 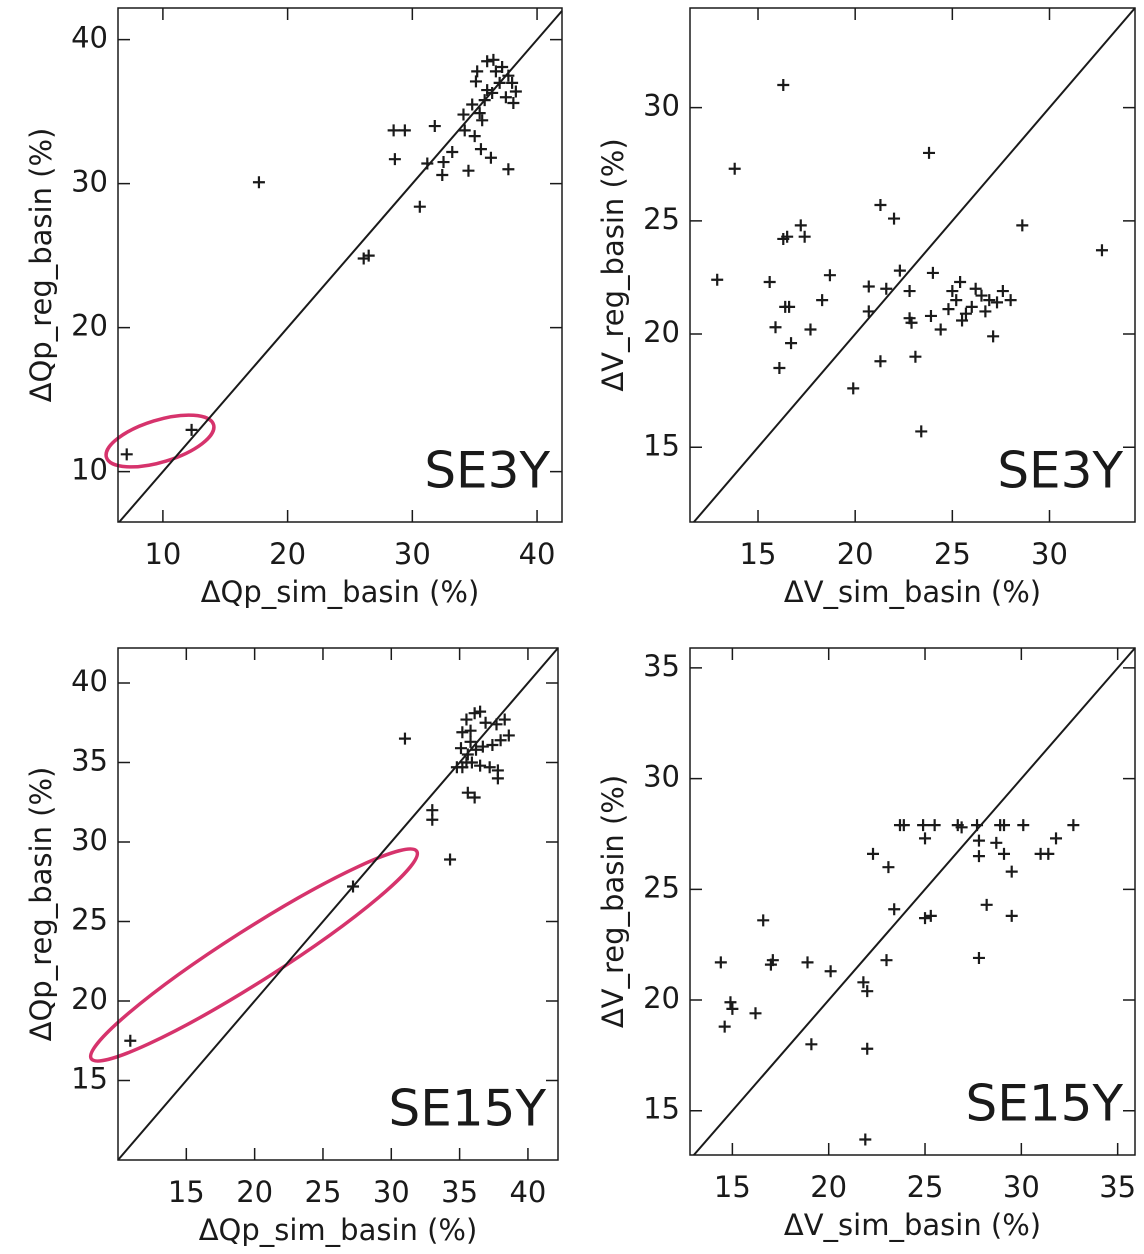 What do you see at coordinates (41, 904) in the screenshot?
I see `y-axis-title: ΔQp_reg_basin (%)` at bounding box center [41, 904].